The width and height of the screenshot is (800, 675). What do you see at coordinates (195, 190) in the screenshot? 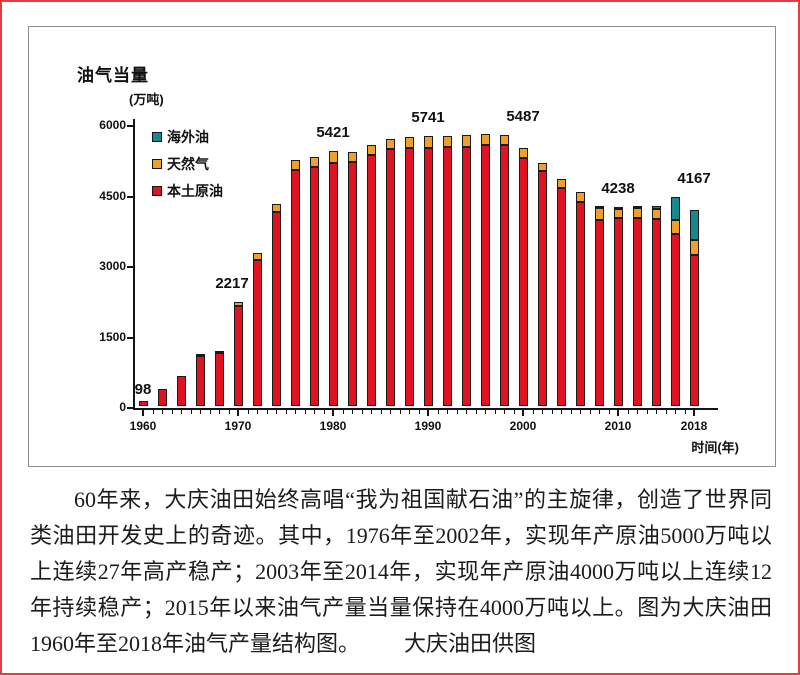
I see `legend-label: 本土原油` at bounding box center [195, 190].